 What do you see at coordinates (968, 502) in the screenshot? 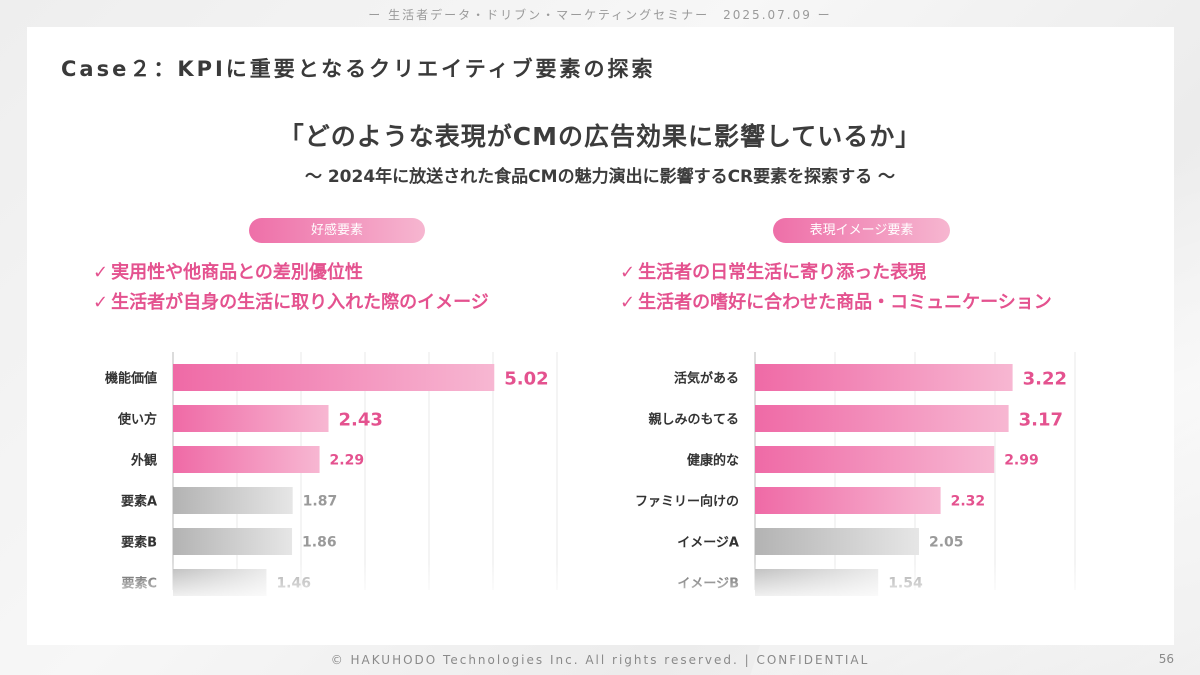
I see `value-label: 2.32` at bounding box center [968, 502].